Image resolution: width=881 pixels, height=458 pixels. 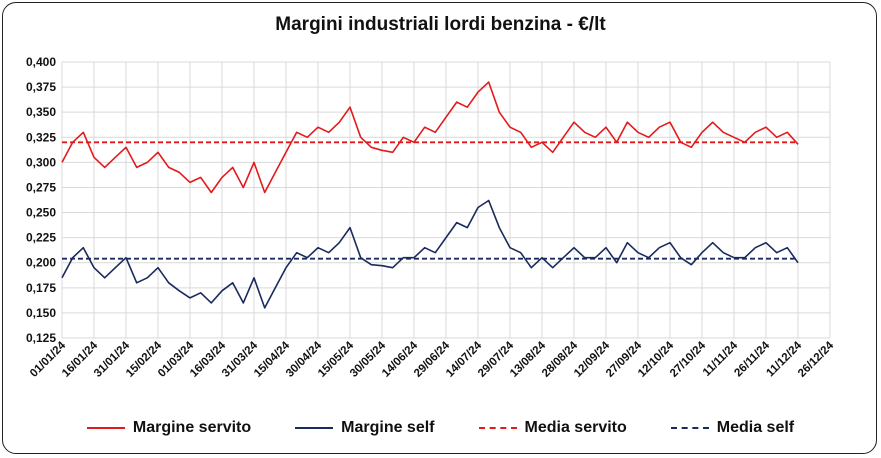 I want to click on legend-label-margine-servito: Margine servito, so click(x=192, y=427).